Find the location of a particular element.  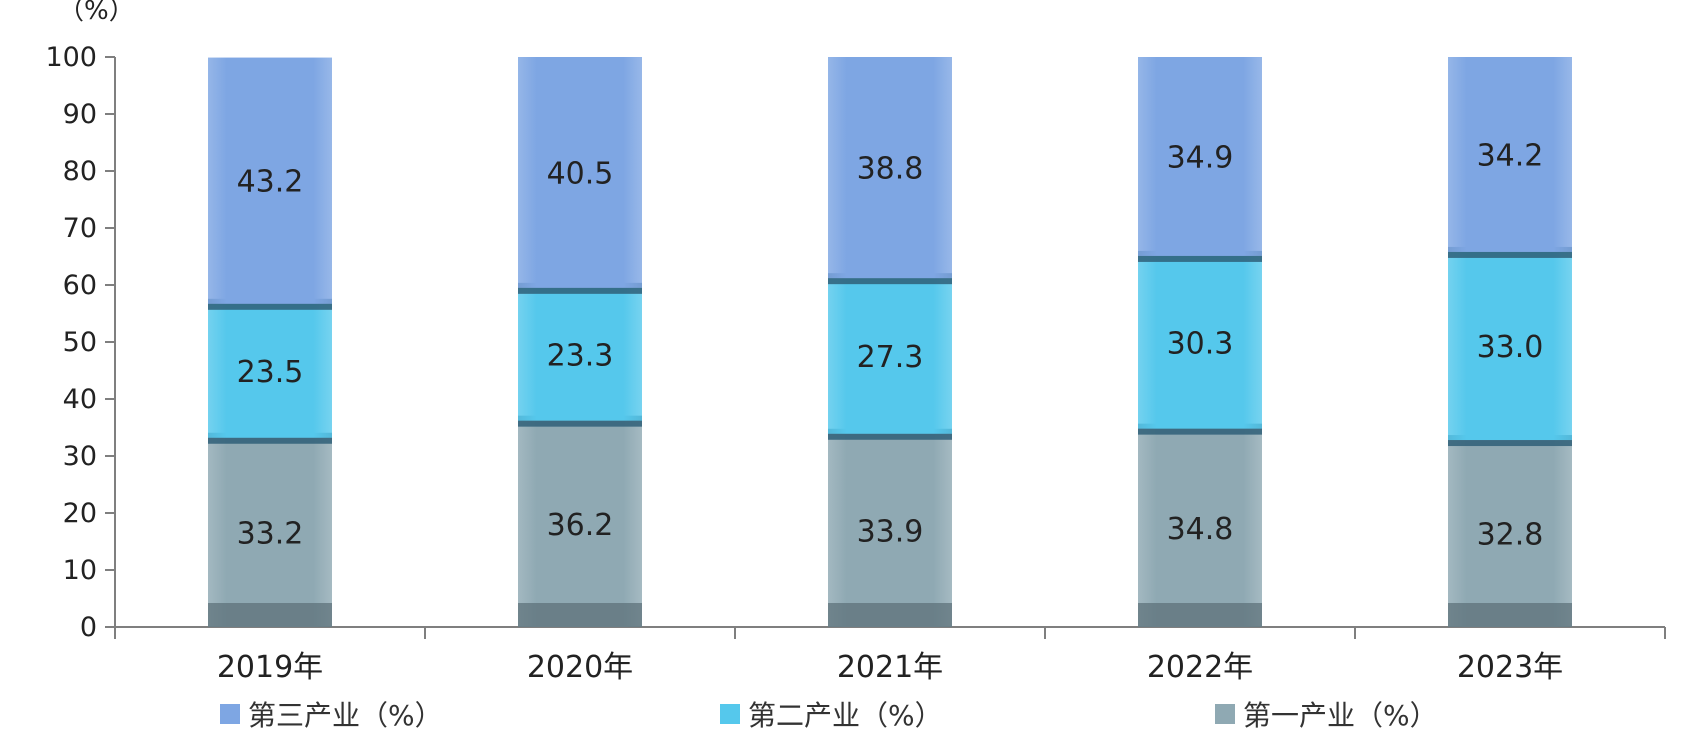

x-category-label: 2022年 is located at coordinates (1200, 667).